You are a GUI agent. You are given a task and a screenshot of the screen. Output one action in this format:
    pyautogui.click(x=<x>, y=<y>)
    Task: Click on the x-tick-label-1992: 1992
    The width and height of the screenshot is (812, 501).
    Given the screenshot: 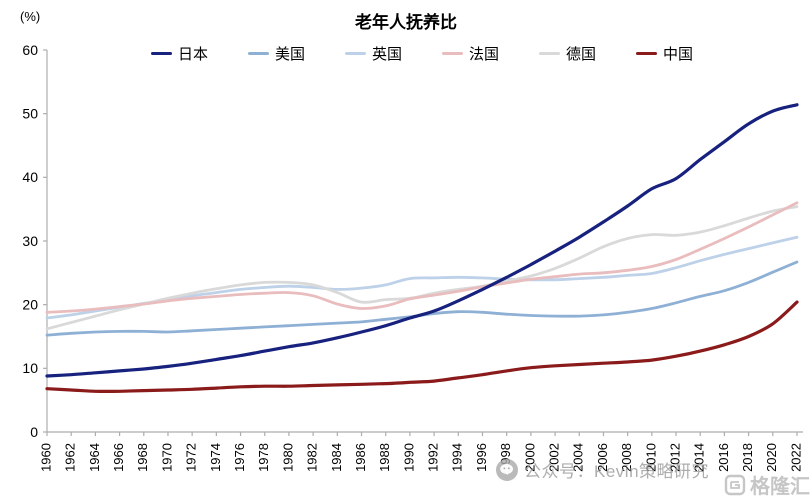 What is the action you would take?
    pyautogui.click(x=433, y=457)
    